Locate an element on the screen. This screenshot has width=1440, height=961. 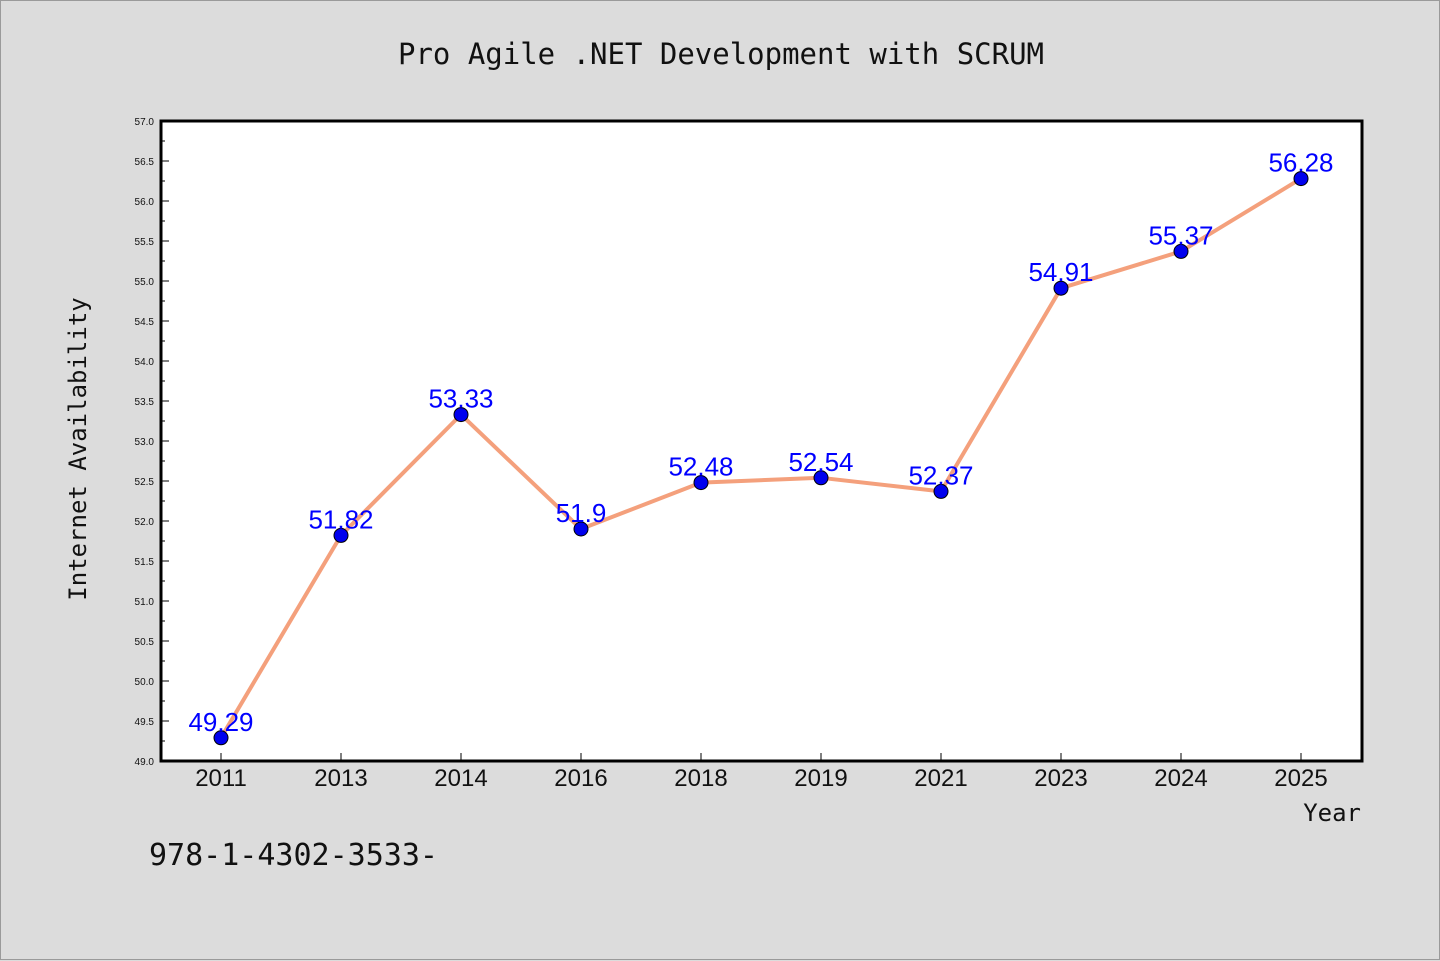
y-tick-label: 53.0 is located at coordinates (145, 442).